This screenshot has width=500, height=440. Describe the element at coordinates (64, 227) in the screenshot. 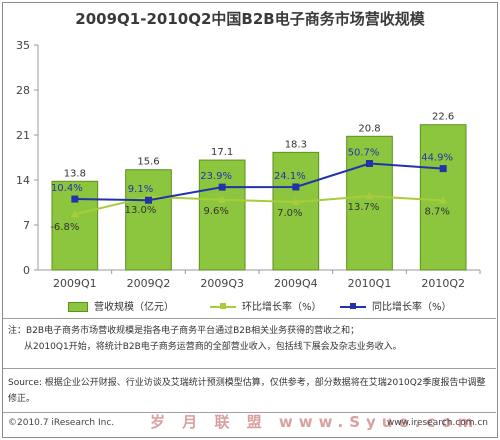

I see `qoq-value-label: -6.8%` at that location.